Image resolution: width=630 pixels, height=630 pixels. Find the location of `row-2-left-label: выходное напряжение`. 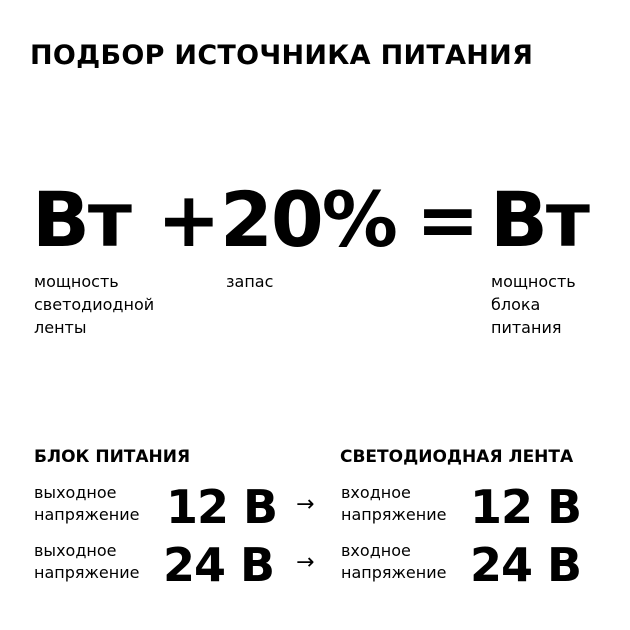

row-2-left-label: выходное напряжение is located at coordinates (87, 561).